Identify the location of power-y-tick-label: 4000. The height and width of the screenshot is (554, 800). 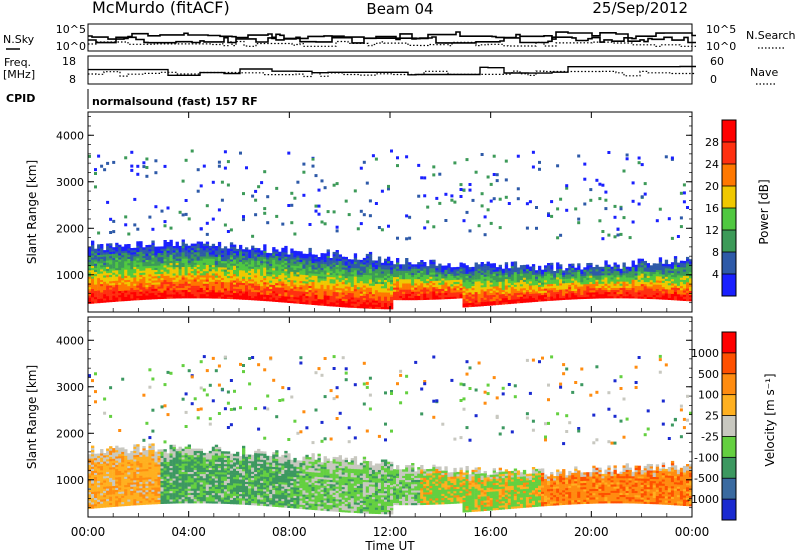
(70, 135).